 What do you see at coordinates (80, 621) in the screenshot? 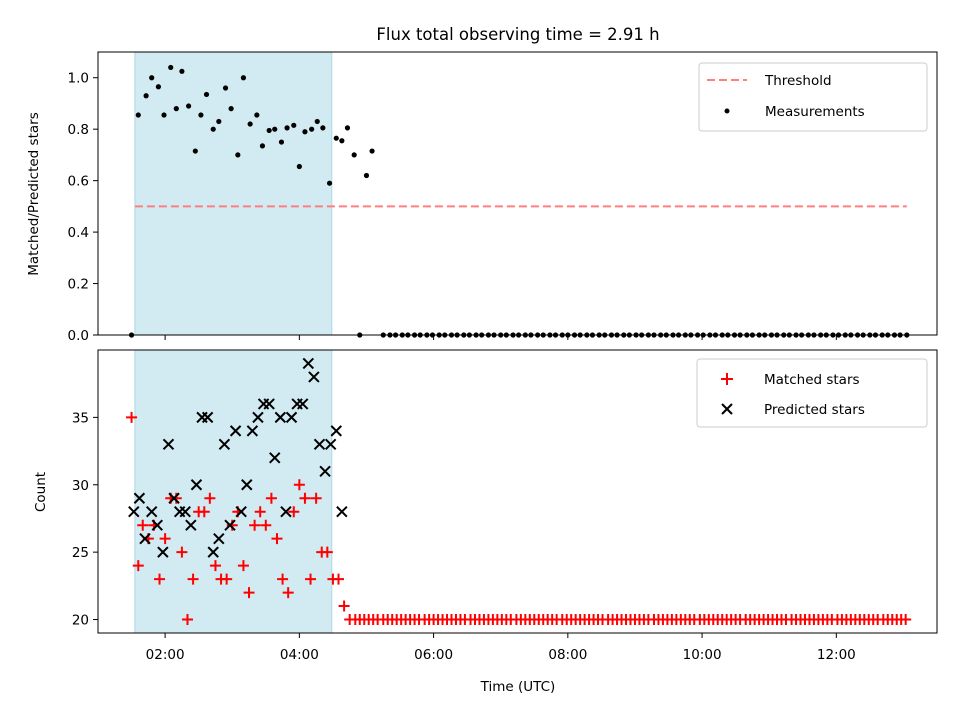
I see `bottom-y-tick-label: 20` at bounding box center [80, 621].